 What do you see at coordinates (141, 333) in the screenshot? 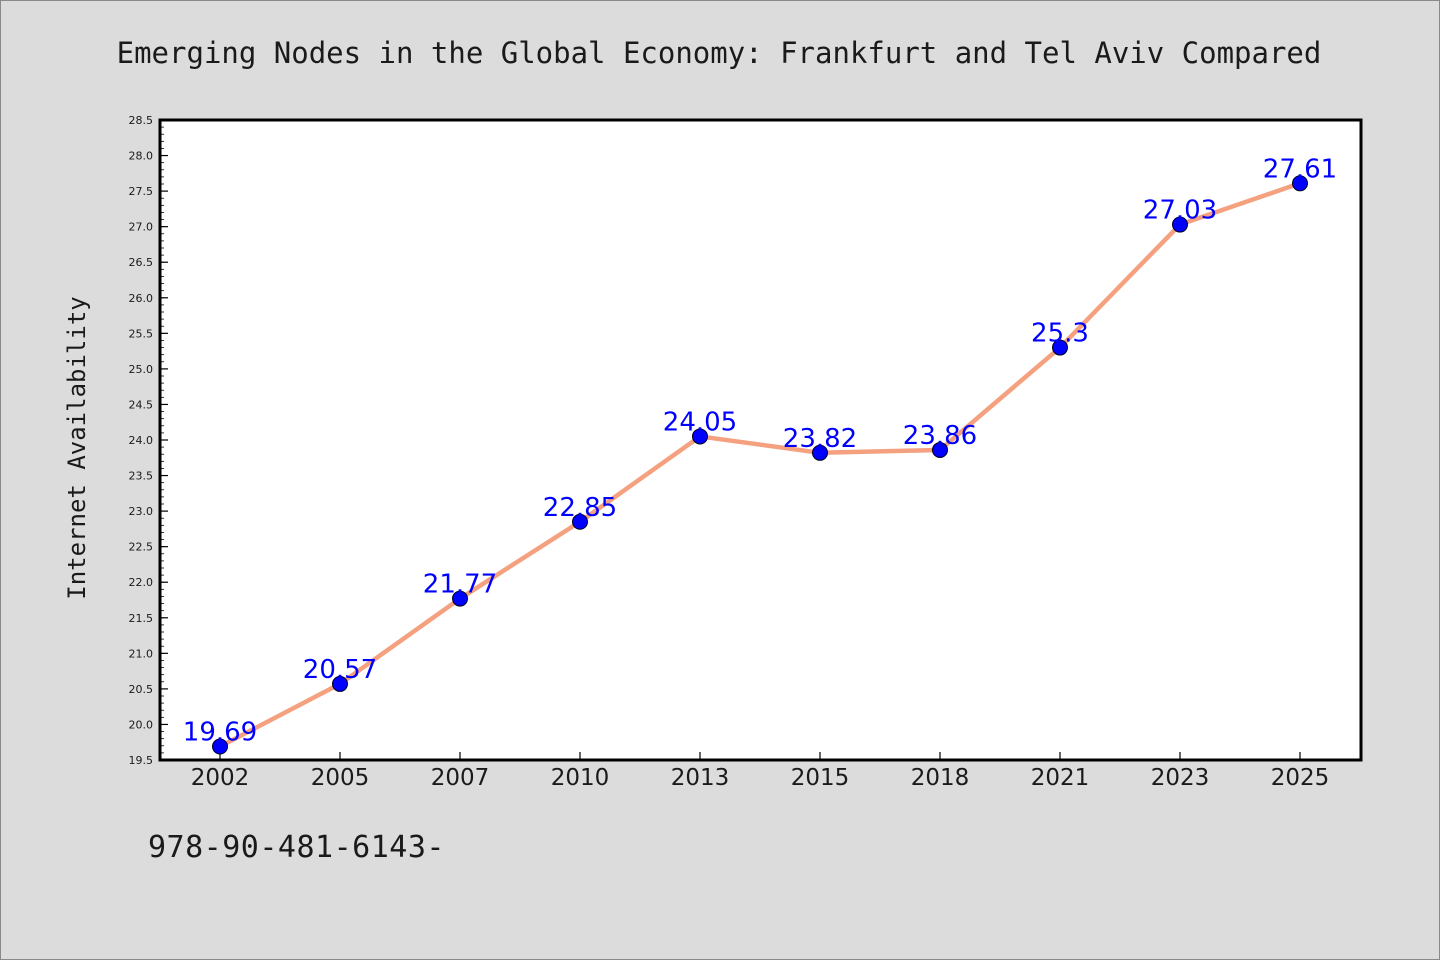
I see `y-tick-label: 25.5` at bounding box center [141, 333].